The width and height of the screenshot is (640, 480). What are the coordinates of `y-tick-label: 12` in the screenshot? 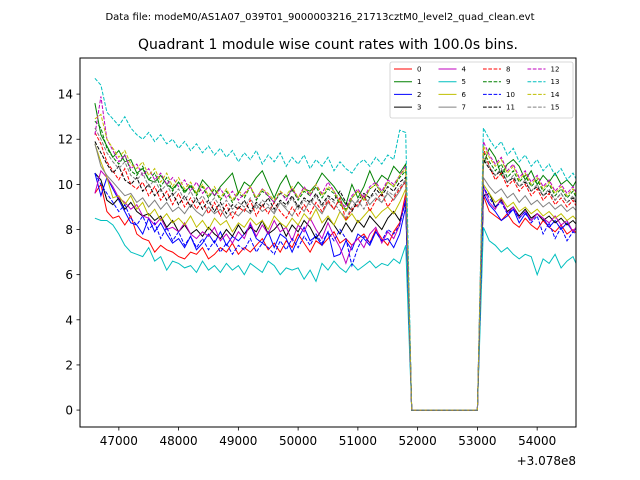 It's located at (65, 140).